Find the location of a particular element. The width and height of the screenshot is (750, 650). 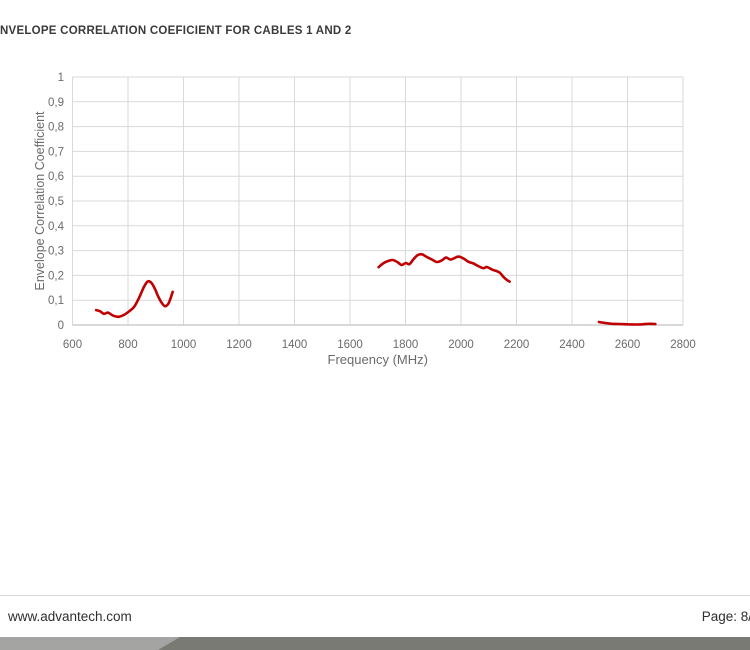

y-tick-label: 0,2 is located at coordinates (56, 276).